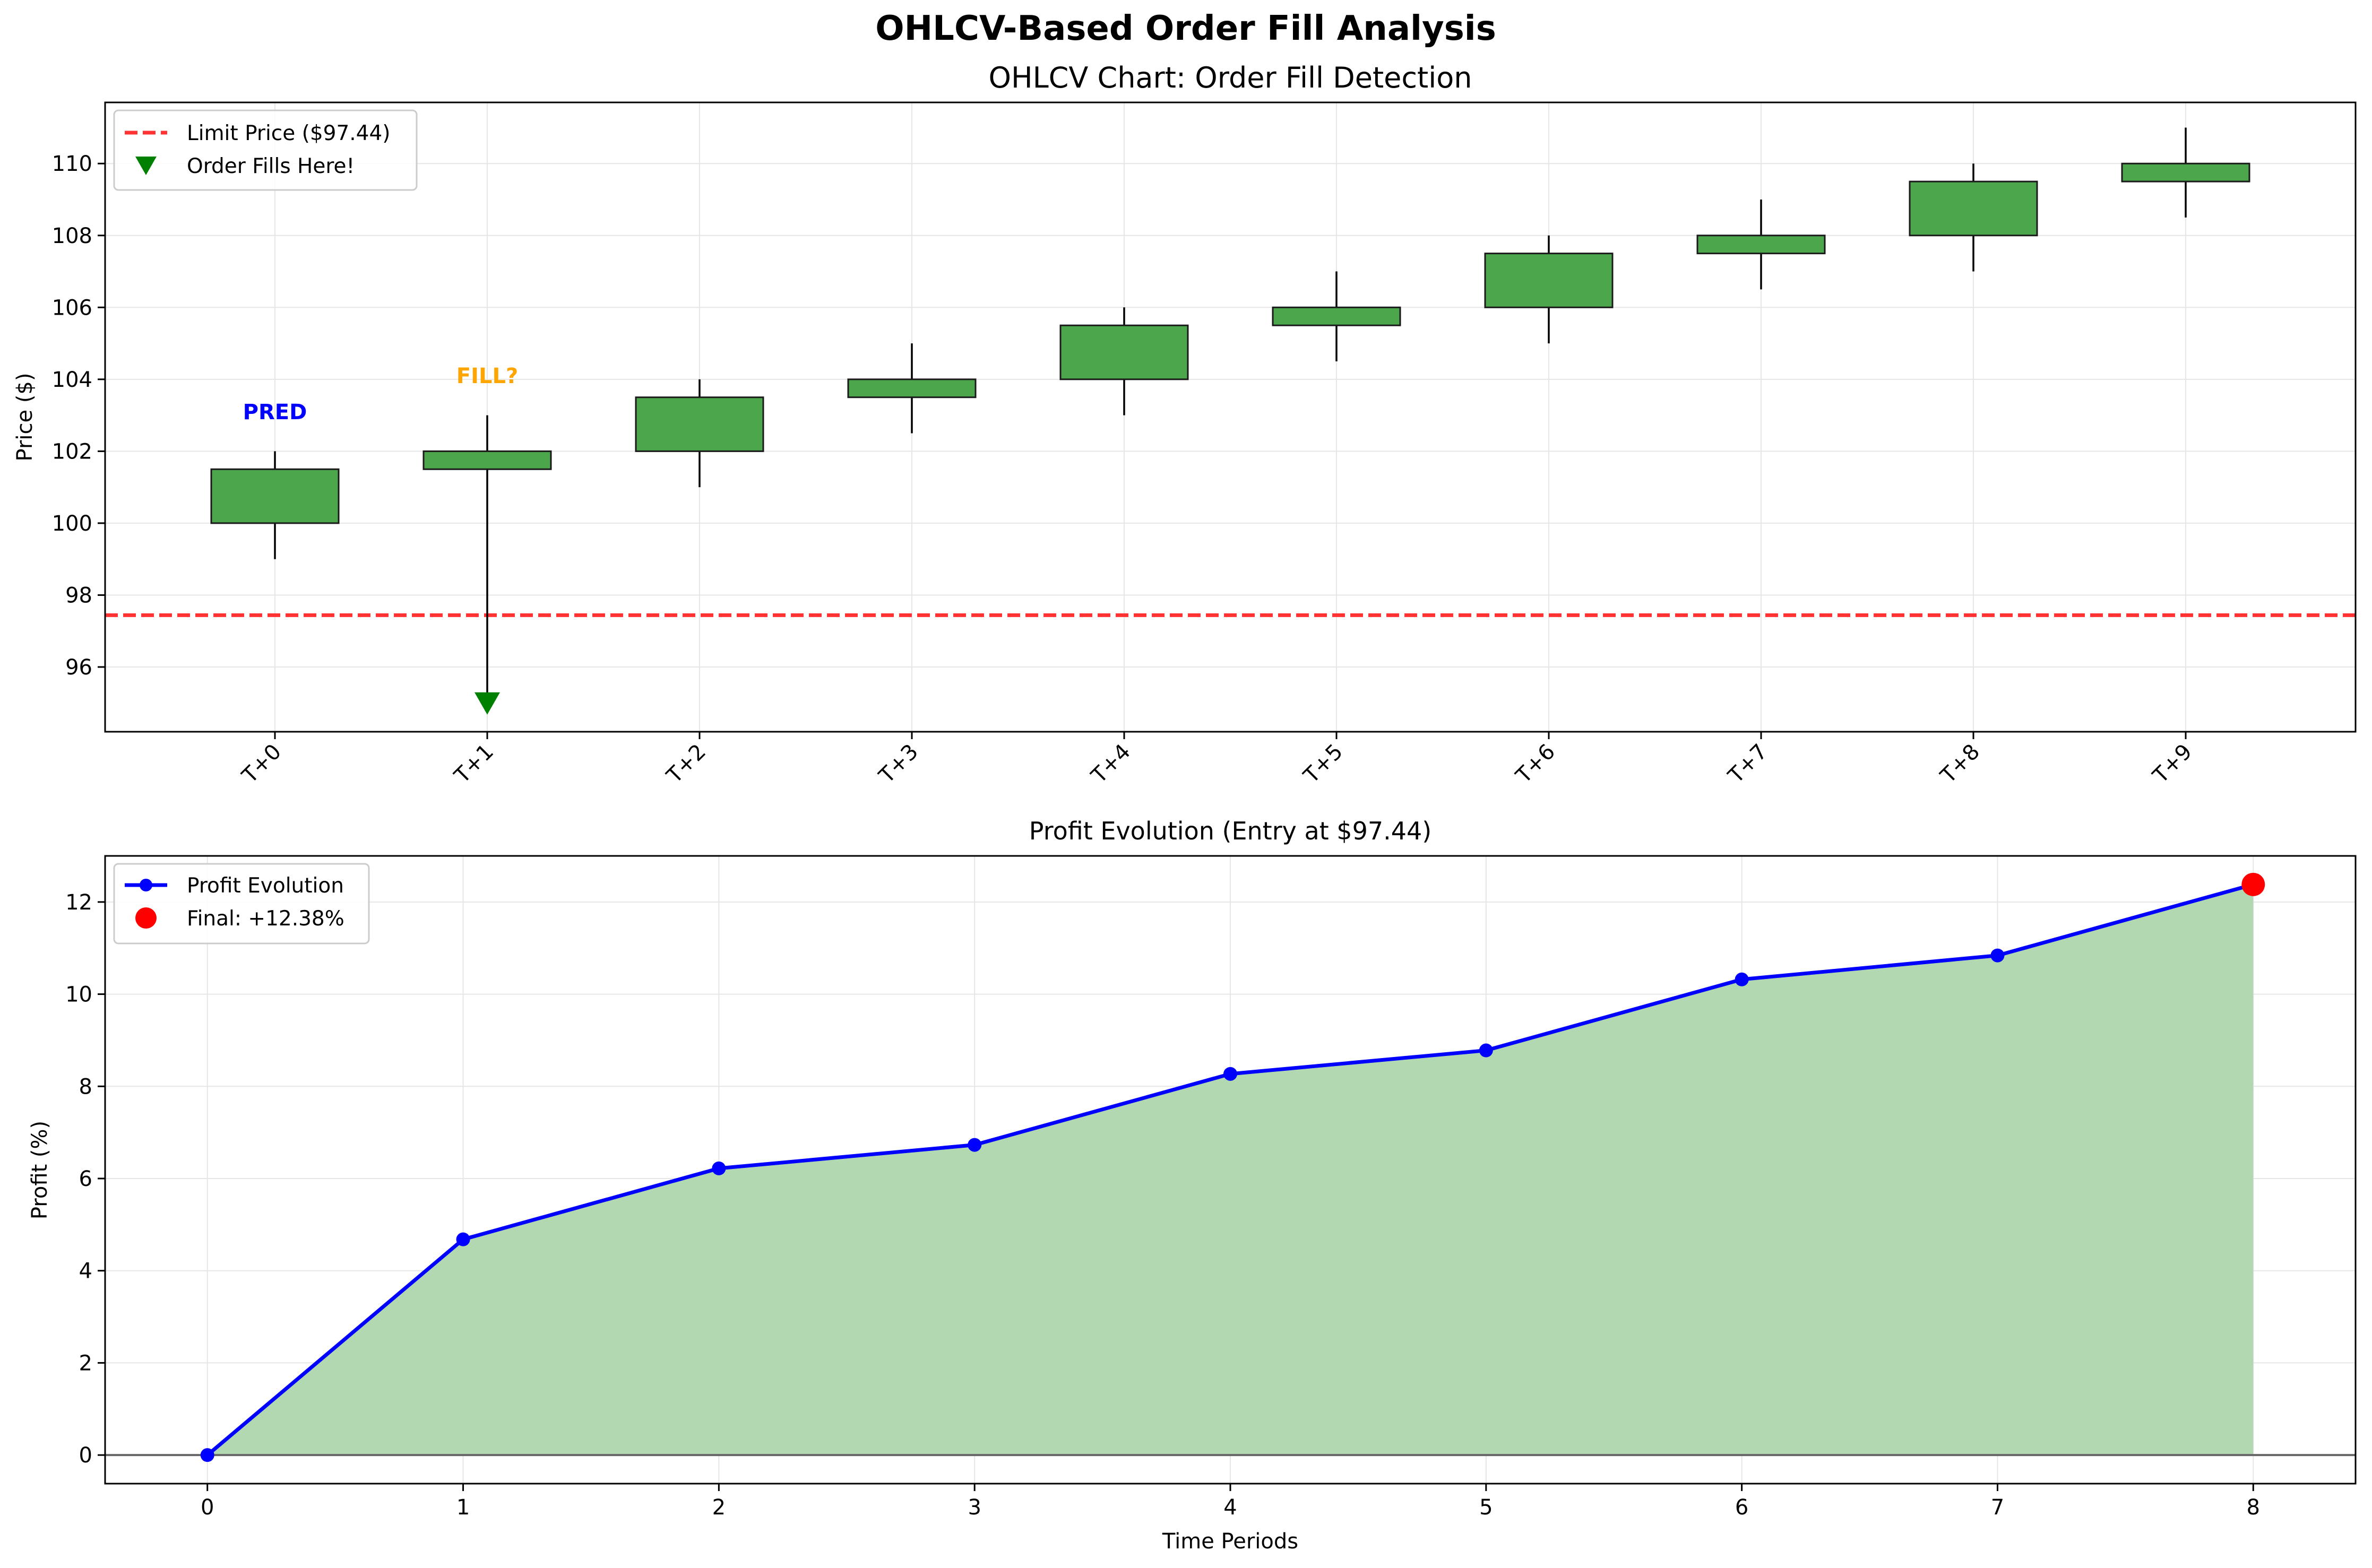  I want to click on profit-y-tick-label: 6, so click(85, 1179).